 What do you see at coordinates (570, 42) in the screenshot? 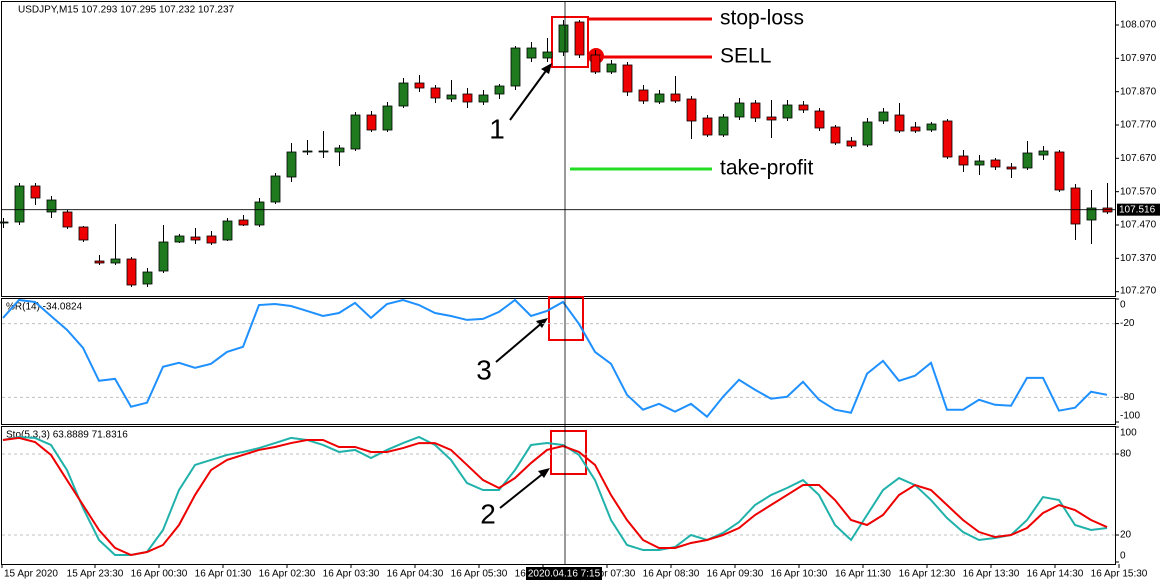
I see `entry-box` at bounding box center [570, 42].